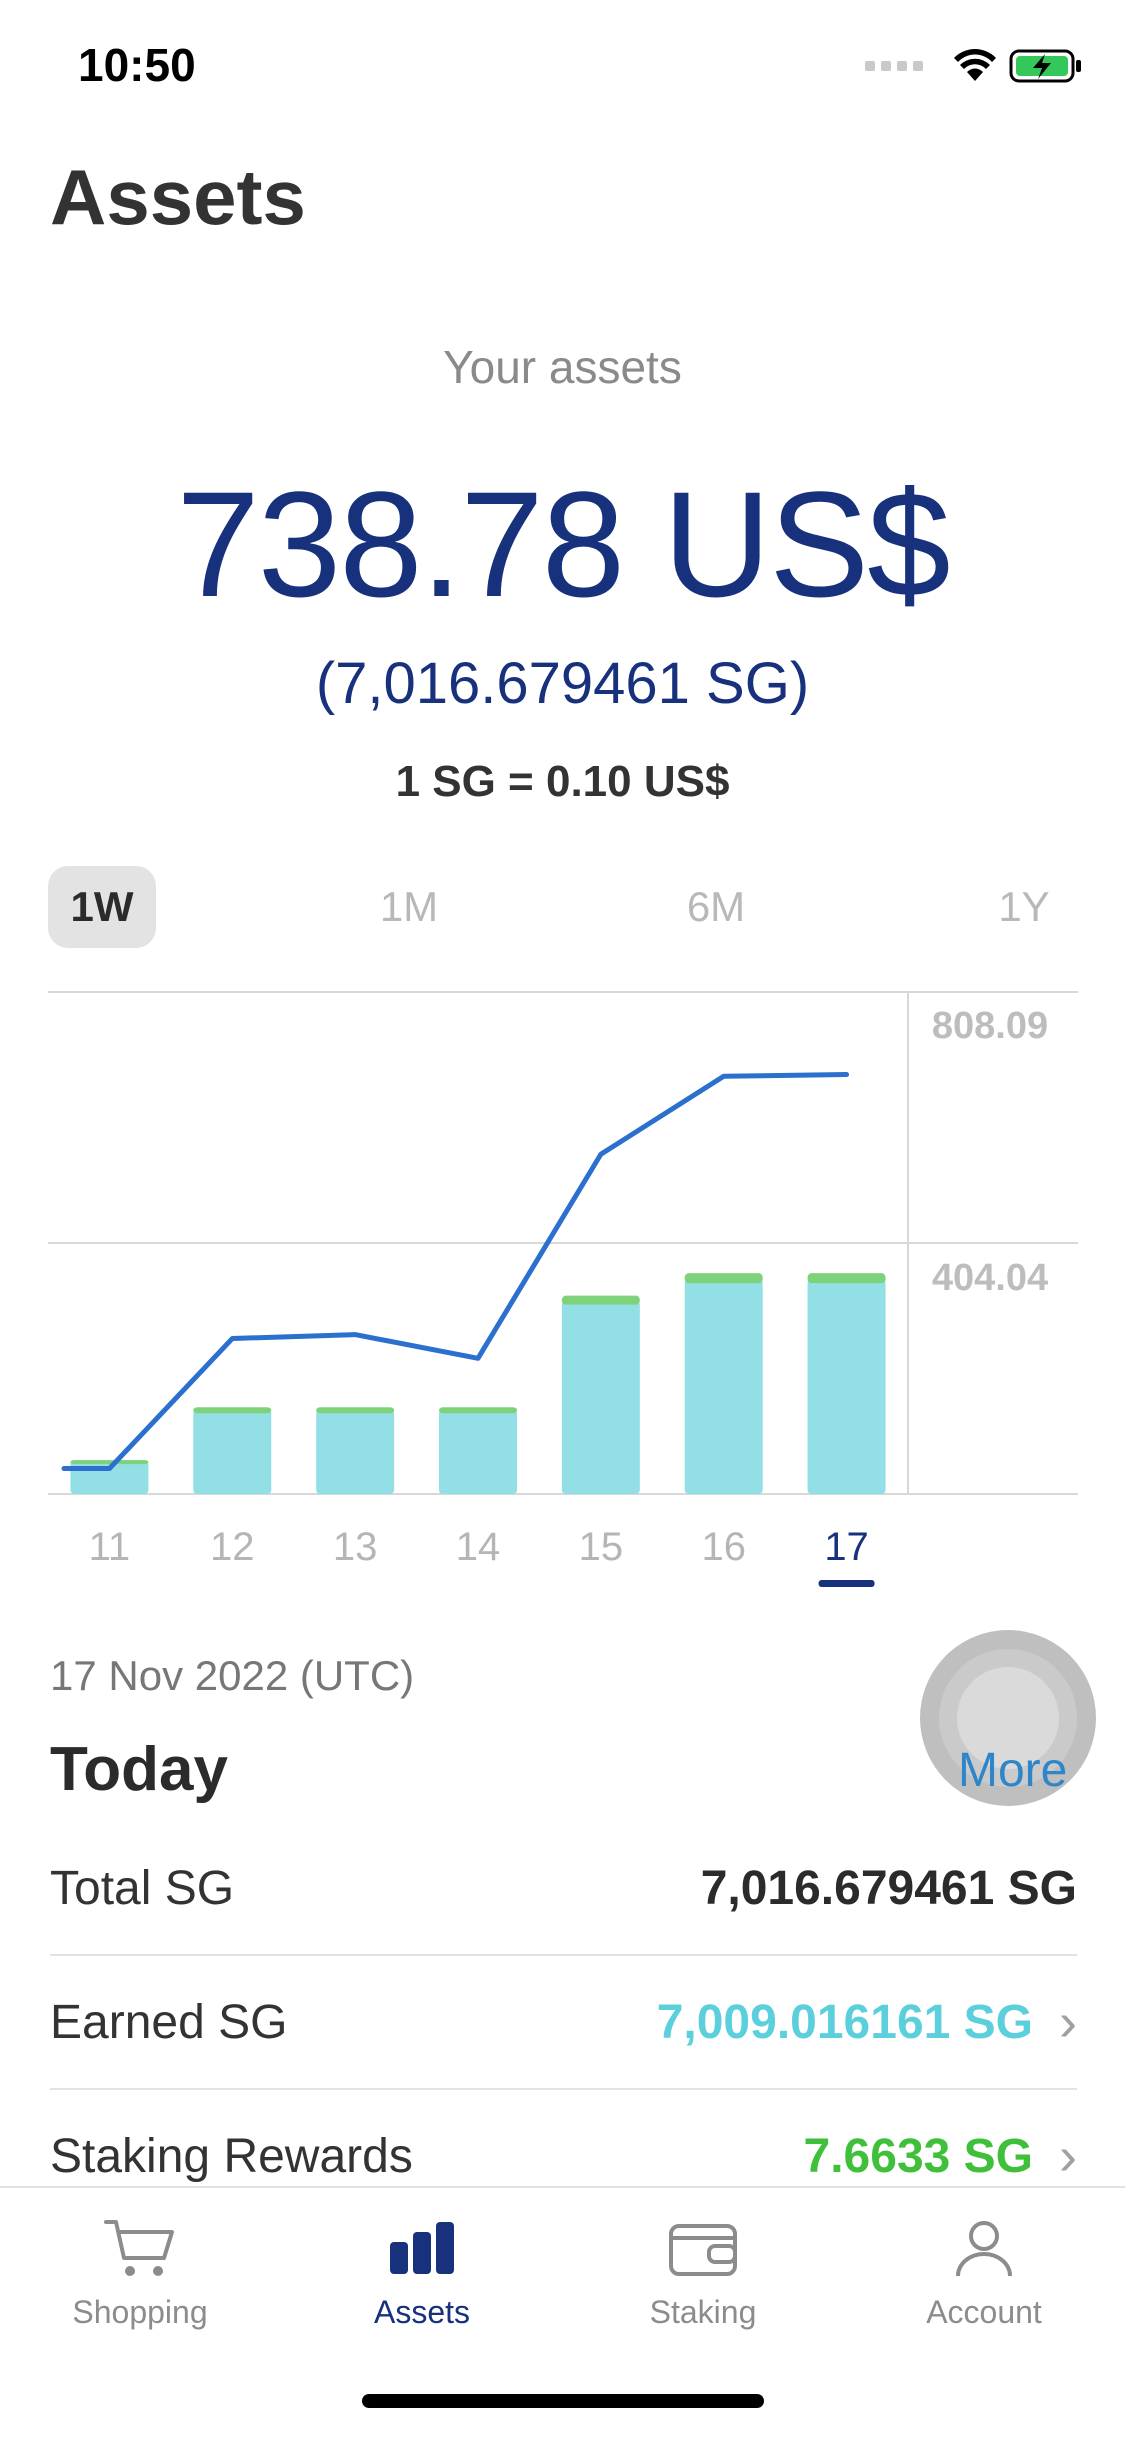 The width and height of the screenshot is (1125, 2438). Describe the element at coordinates (723, 1547) in the screenshot. I see `x-tick-label: 16` at that location.